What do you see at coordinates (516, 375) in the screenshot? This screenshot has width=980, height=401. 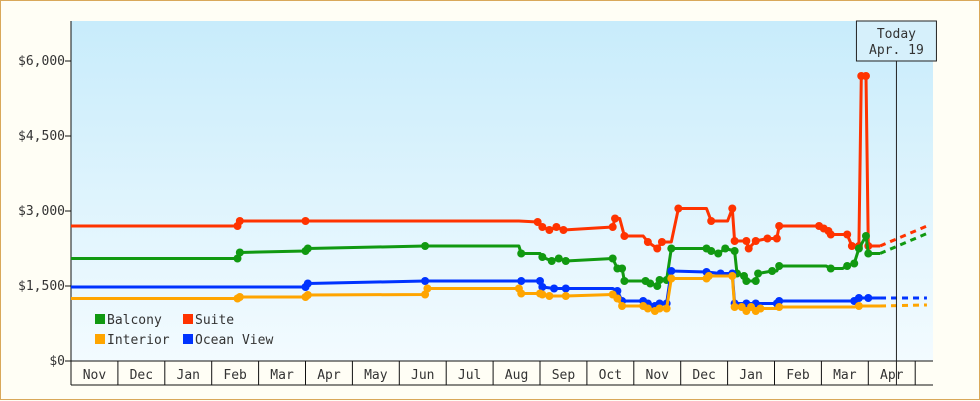 I see `x-tick-label: Aug` at bounding box center [516, 375].